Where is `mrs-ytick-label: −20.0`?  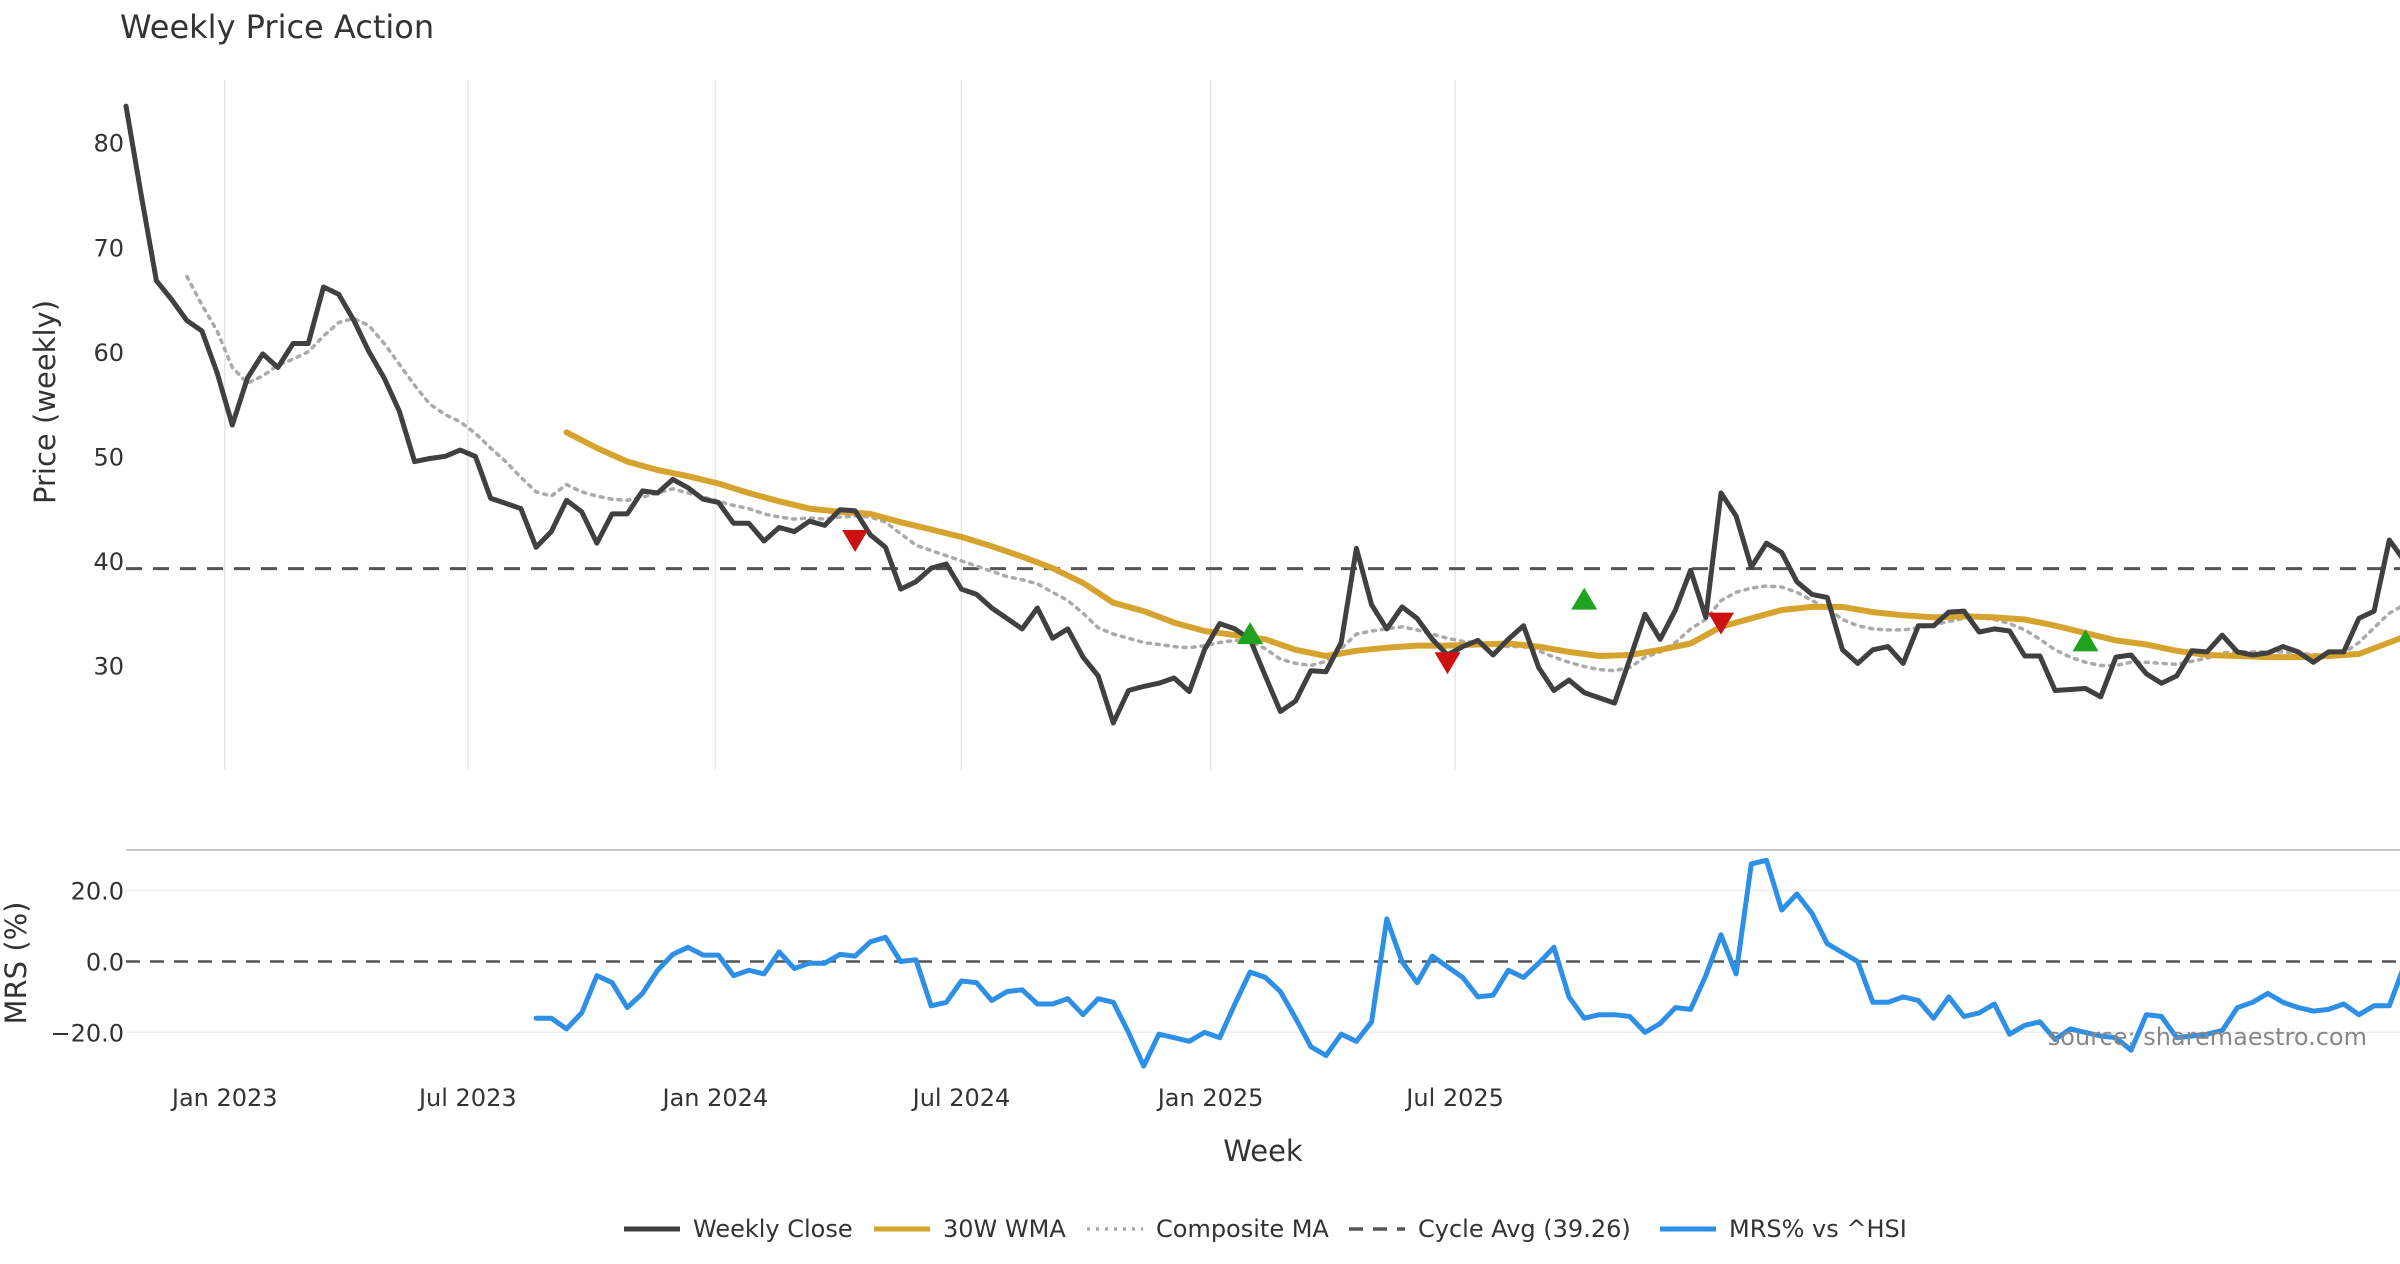 mrs-ytick-label: −20.0 is located at coordinates (87, 1033).